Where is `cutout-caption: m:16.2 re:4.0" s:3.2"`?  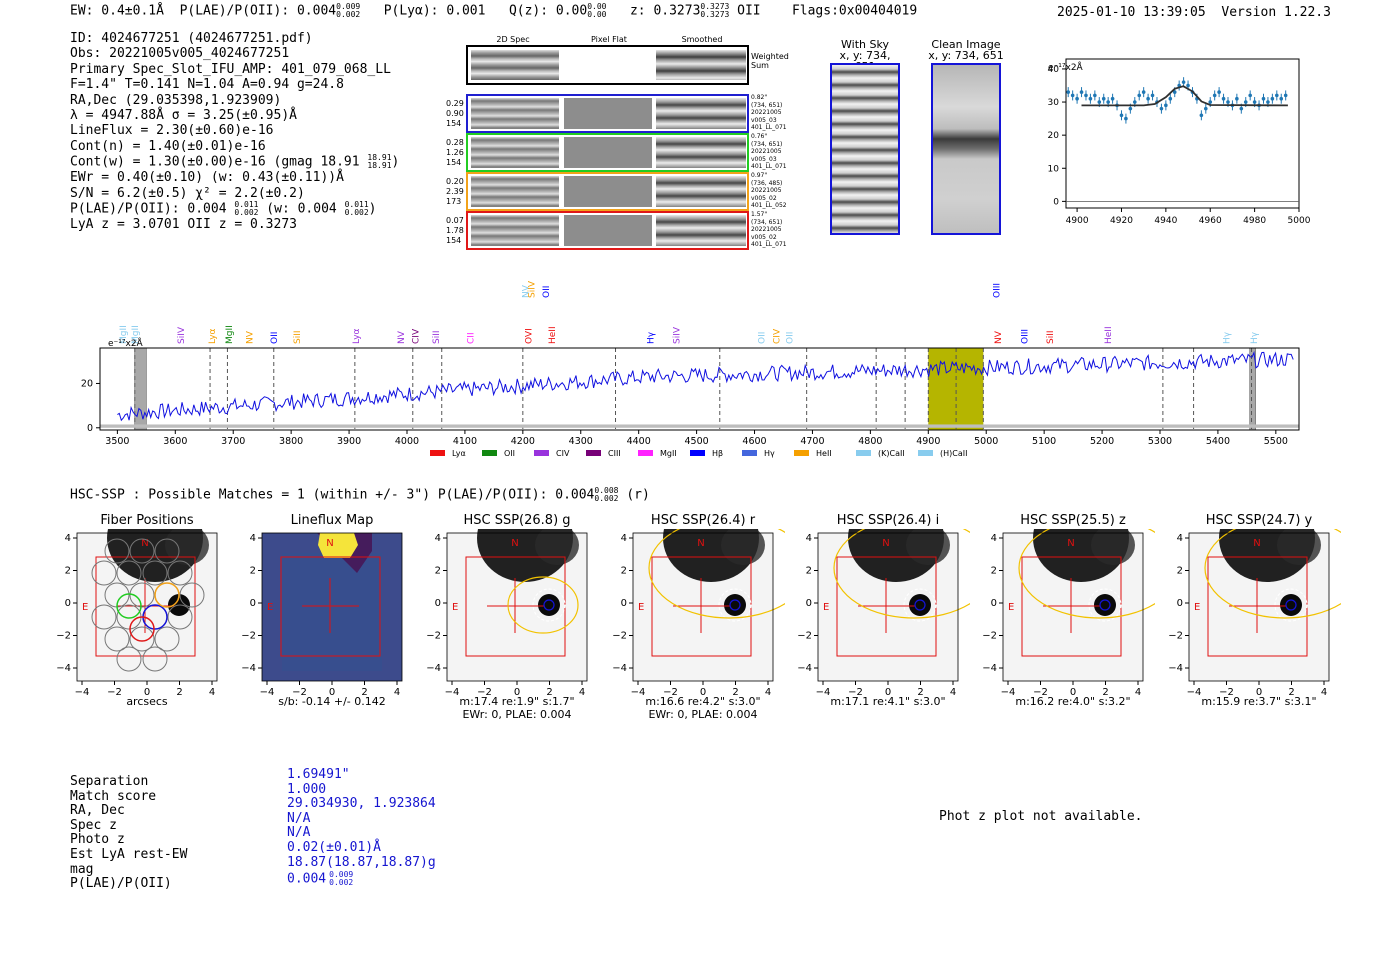
cutout-caption: m:16.2 re:4.0" s:3.2" is located at coordinates (1073, 701).